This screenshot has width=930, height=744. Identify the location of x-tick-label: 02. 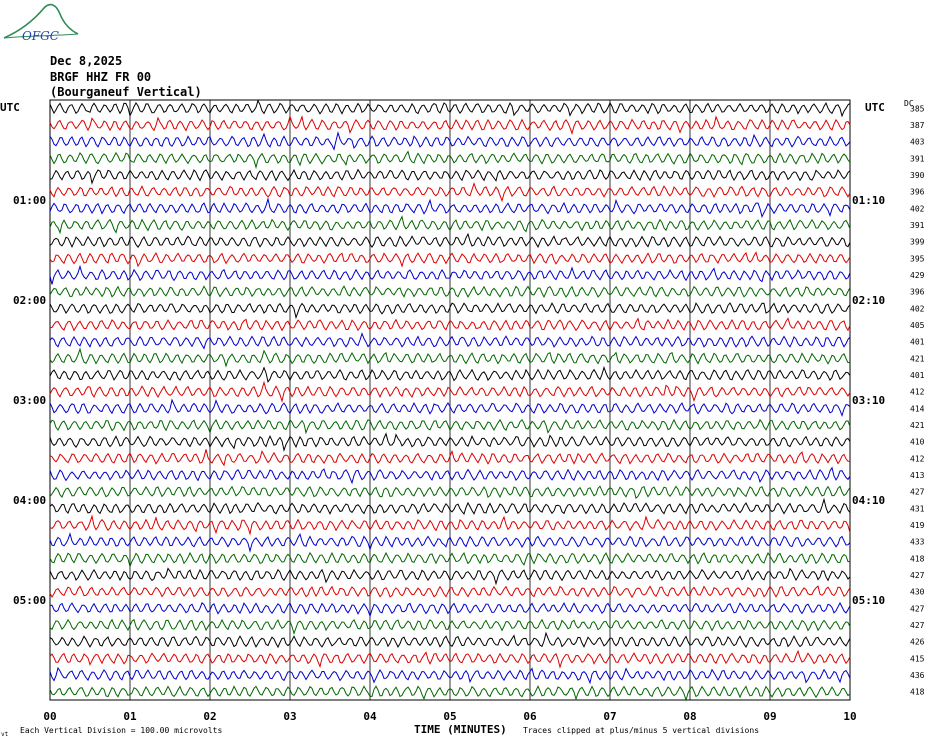
(209, 716).